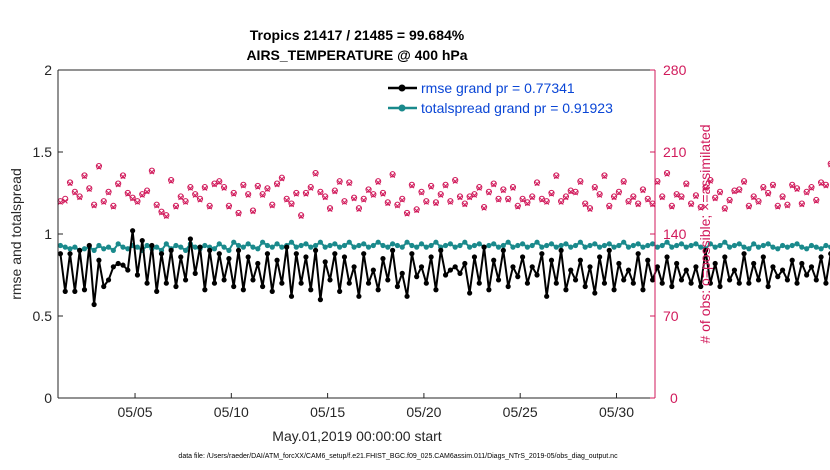  I want to click on right-tick-label: 70, so click(671, 316).